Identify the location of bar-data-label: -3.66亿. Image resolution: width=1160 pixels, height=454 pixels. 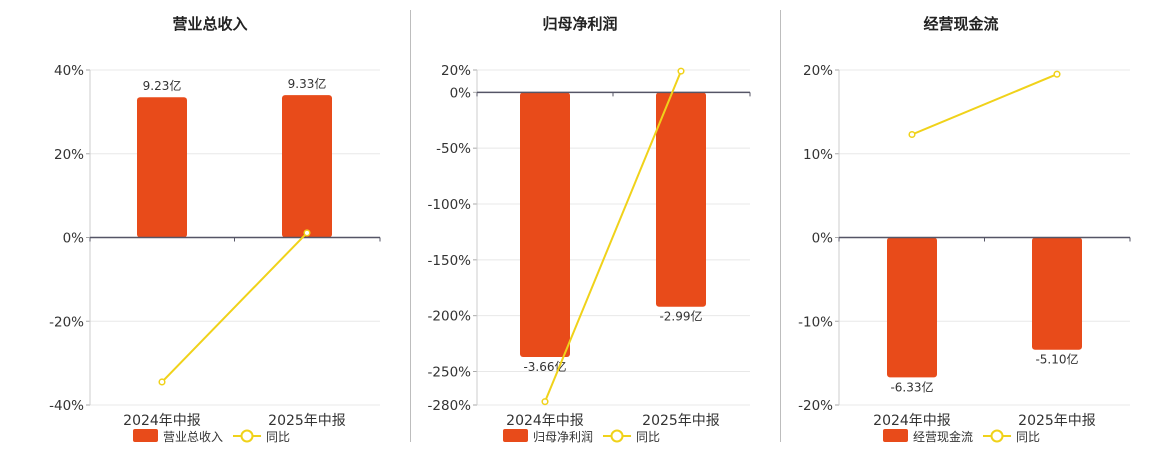
(544, 366).